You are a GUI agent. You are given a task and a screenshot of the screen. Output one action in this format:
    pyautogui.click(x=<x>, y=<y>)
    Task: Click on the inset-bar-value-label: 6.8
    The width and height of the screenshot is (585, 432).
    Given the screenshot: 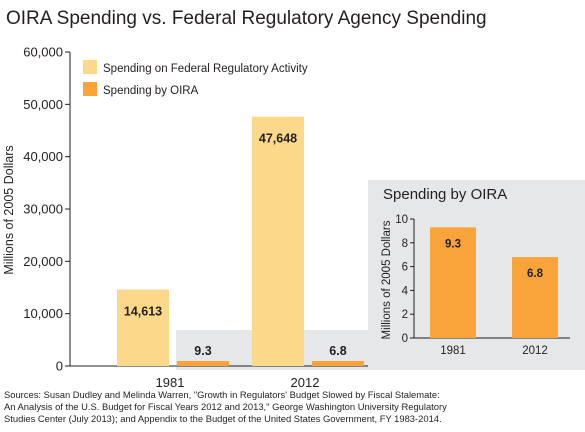 What is the action you would take?
    pyautogui.click(x=535, y=274)
    